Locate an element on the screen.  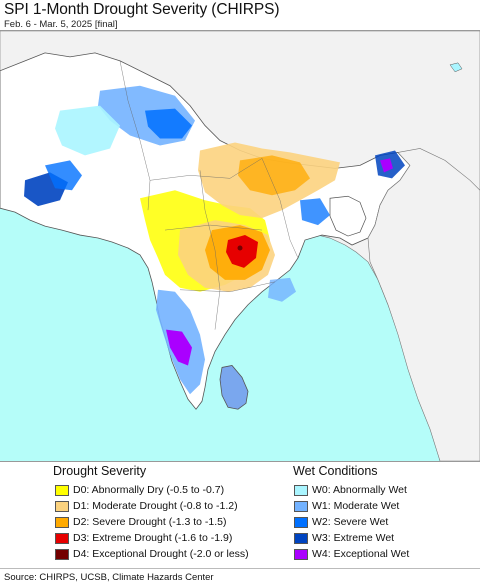
legend-label-w4: W4: Exceptional Wet is located at coordinates (361, 554).